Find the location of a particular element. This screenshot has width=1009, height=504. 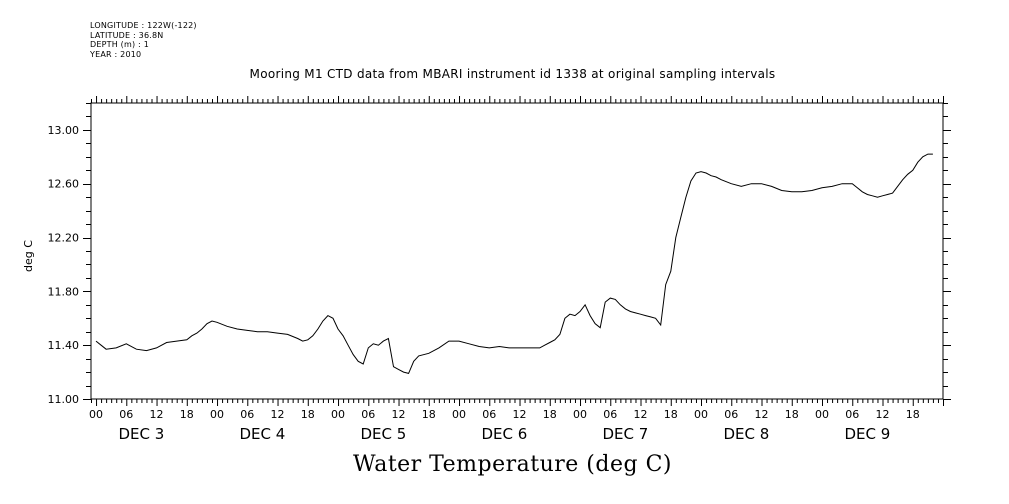

latitude-label: LATITUDE : 36.8N is located at coordinates (127, 35).